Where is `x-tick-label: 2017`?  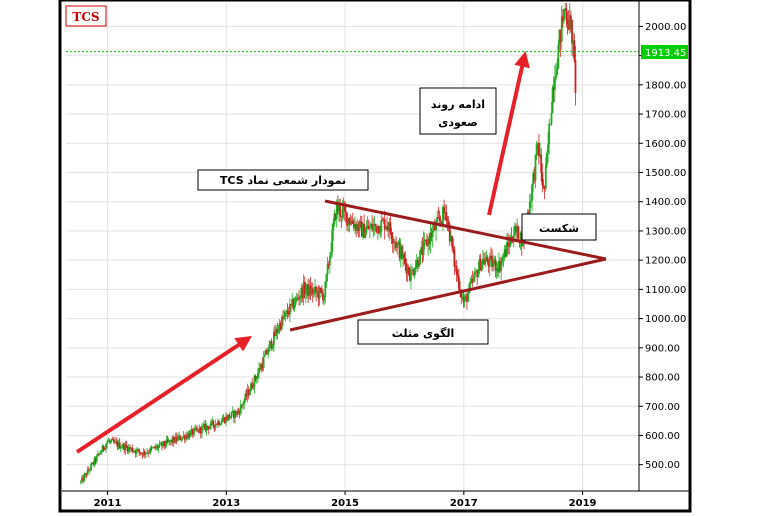
x-tick-label: 2017 is located at coordinates (464, 503).